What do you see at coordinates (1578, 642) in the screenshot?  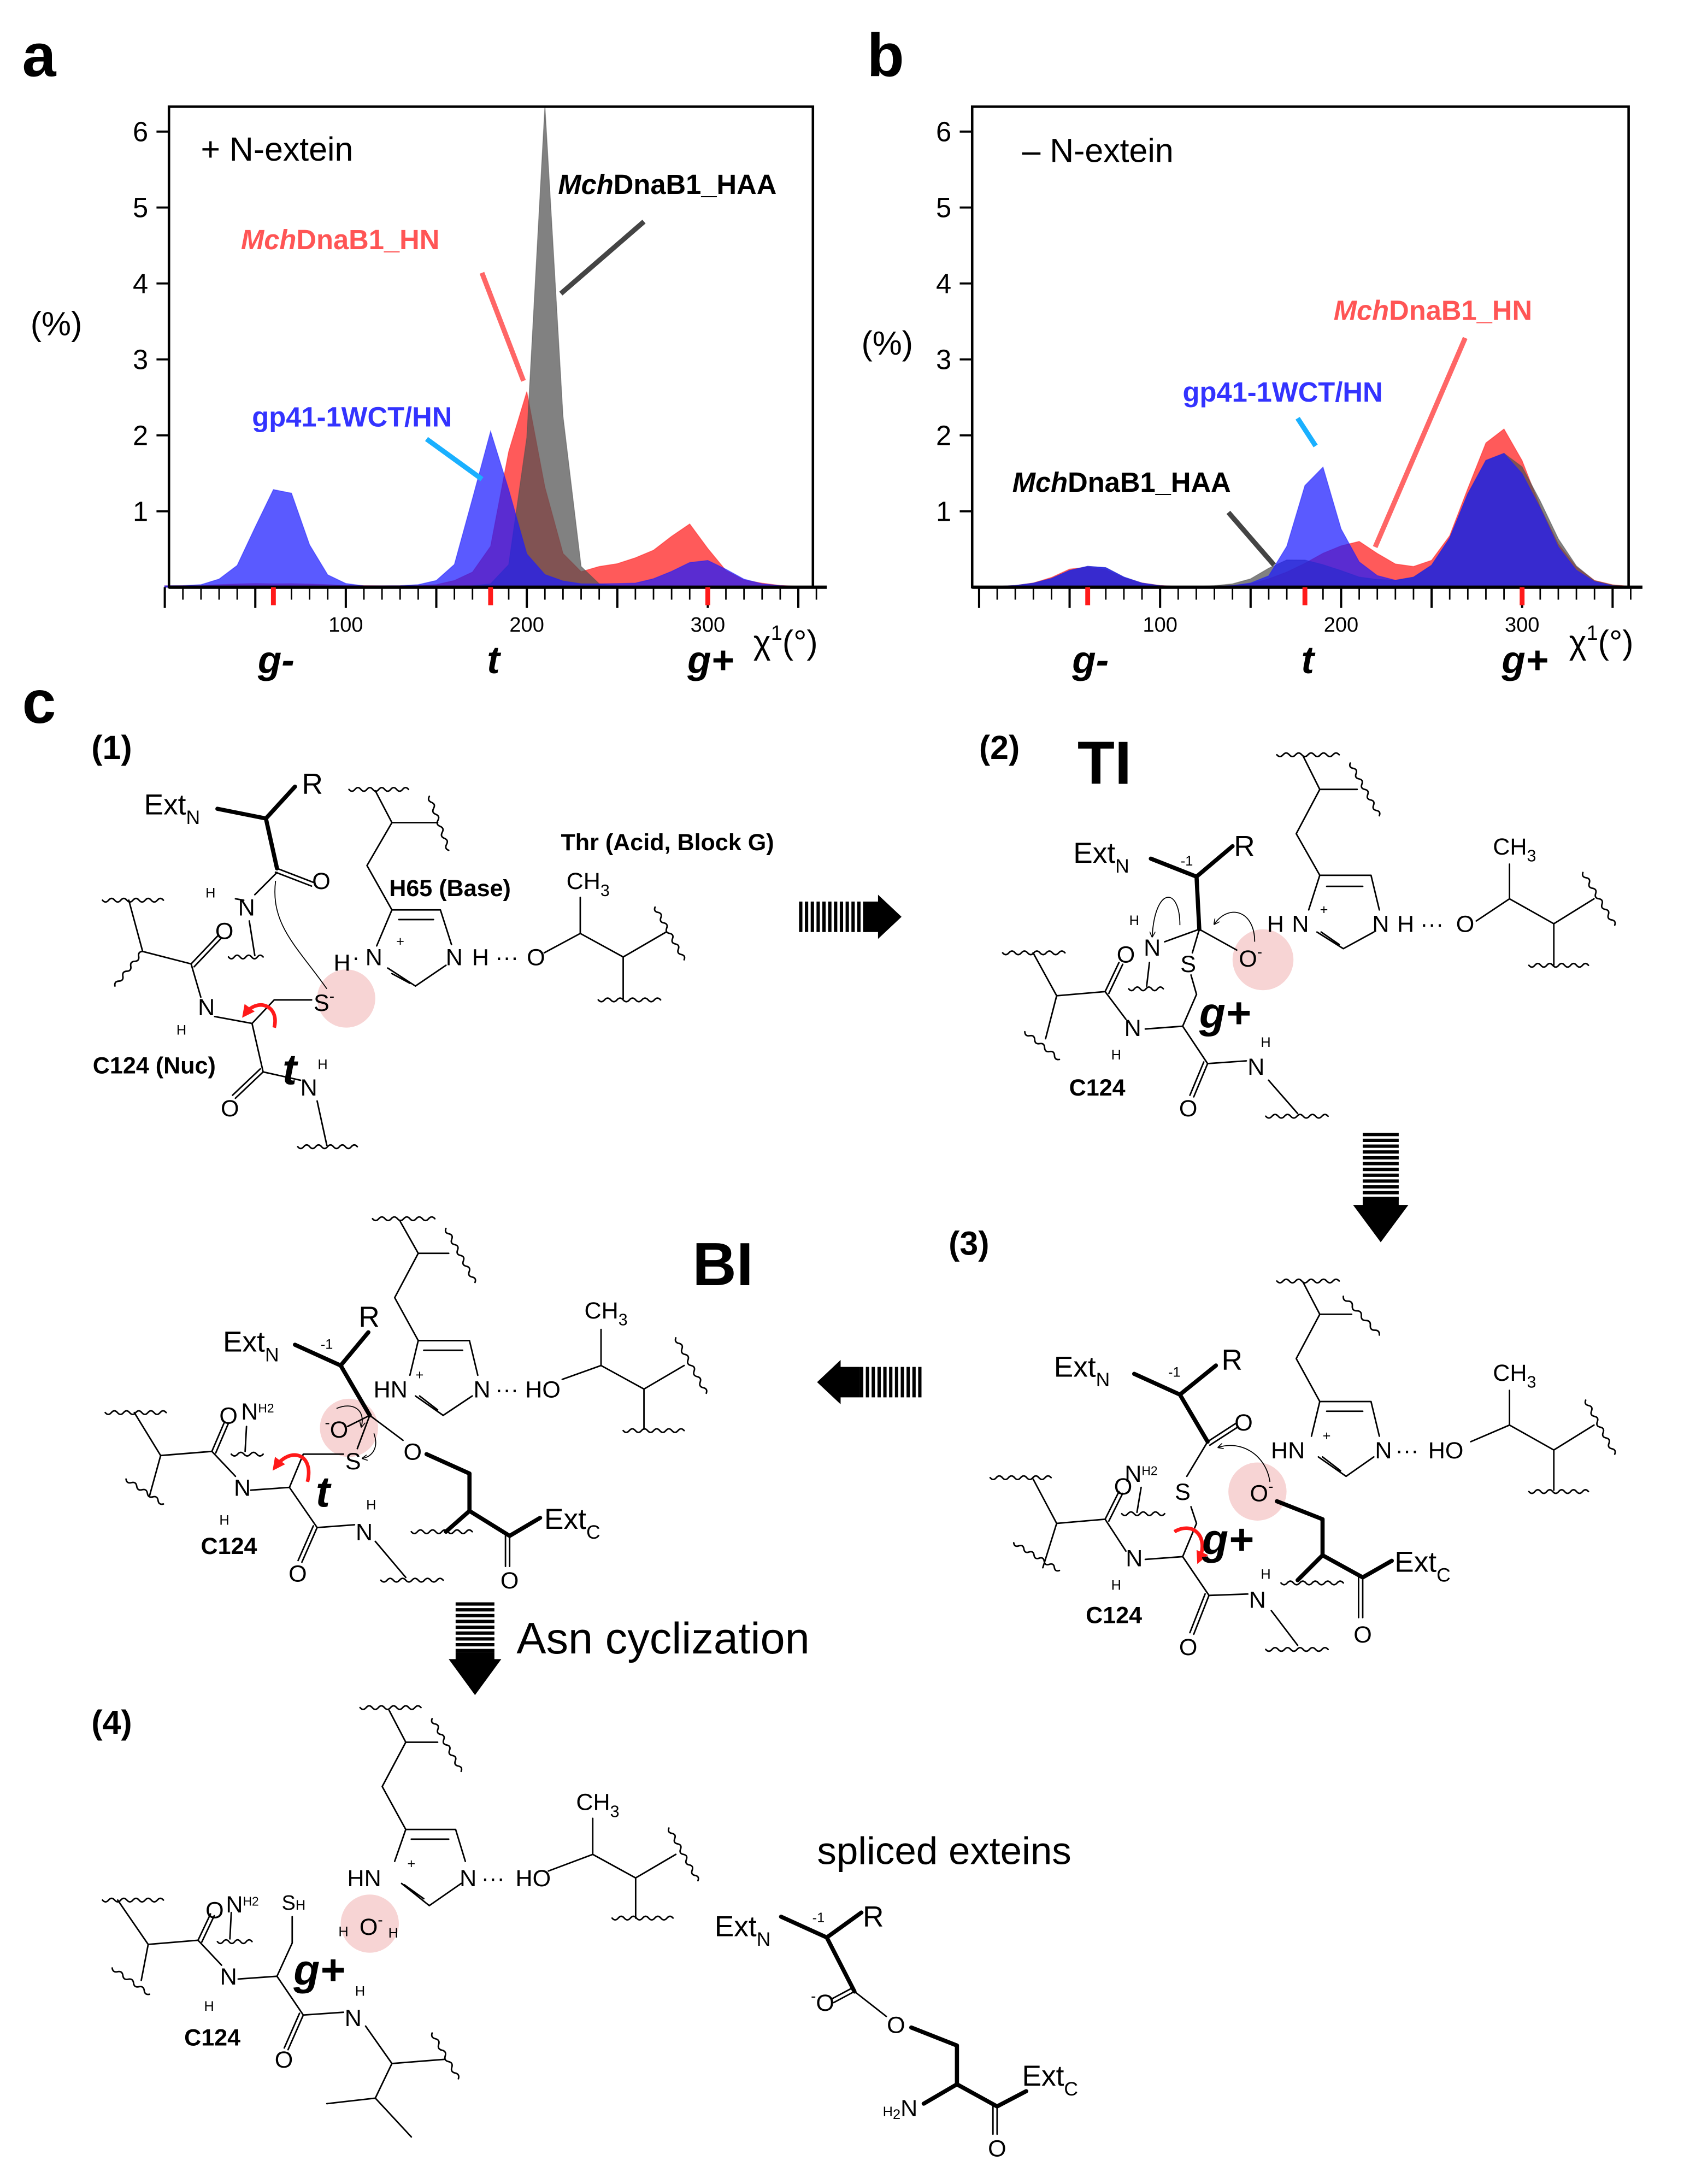 I see `x-axis-symbol: χ` at bounding box center [1578, 642].